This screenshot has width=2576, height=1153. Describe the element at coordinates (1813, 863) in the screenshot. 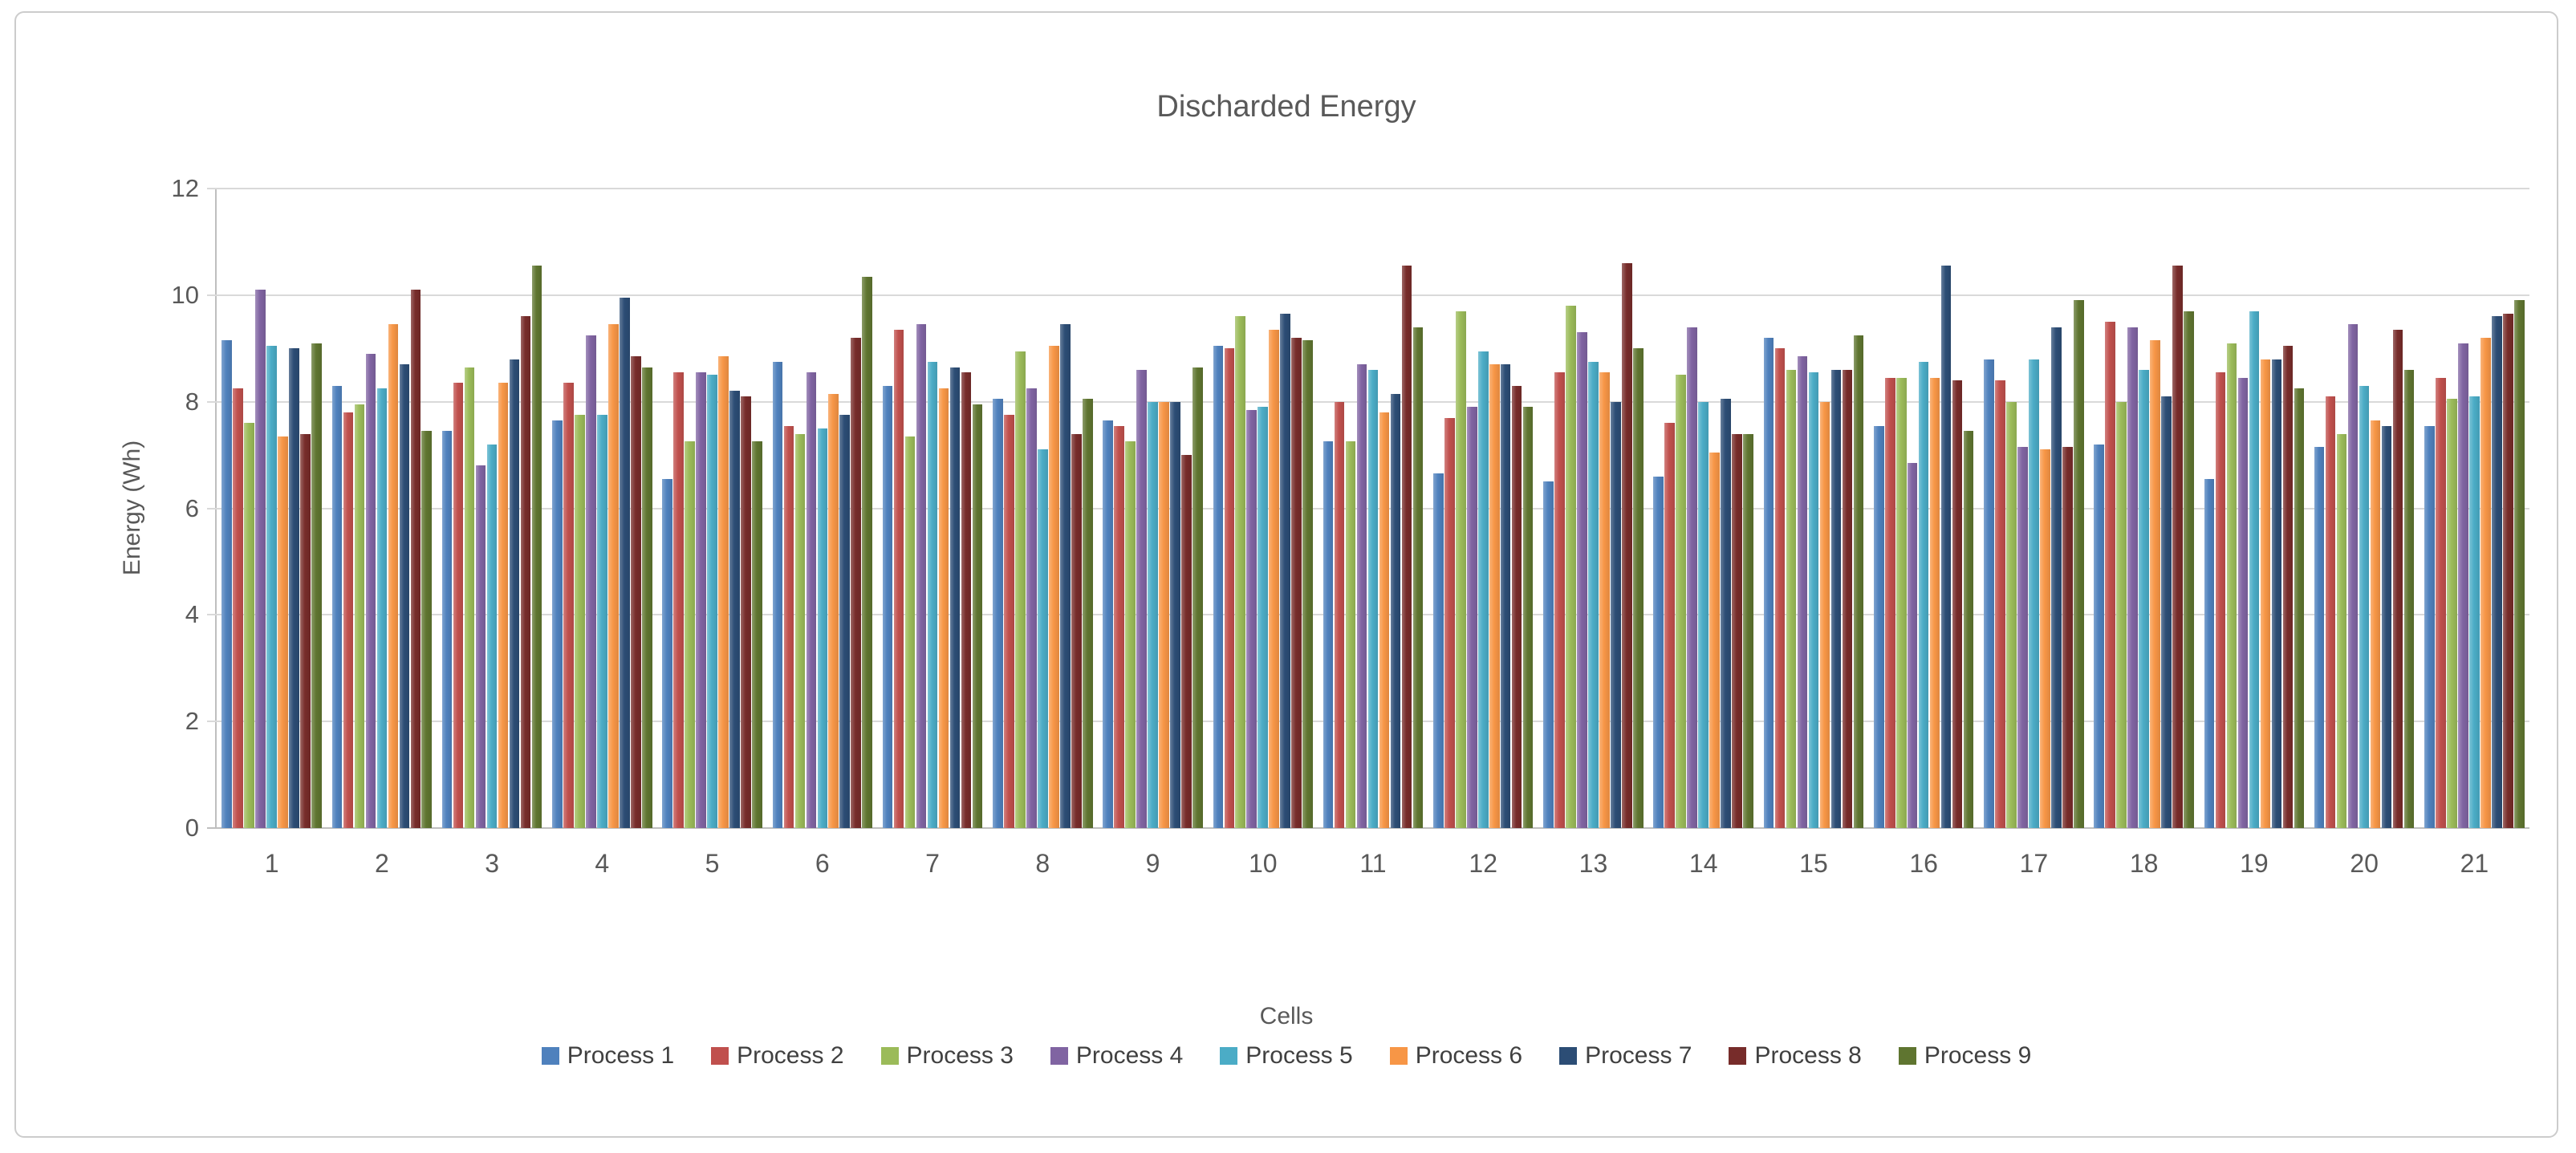

I see `x-tick-label-15: 15` at that location.